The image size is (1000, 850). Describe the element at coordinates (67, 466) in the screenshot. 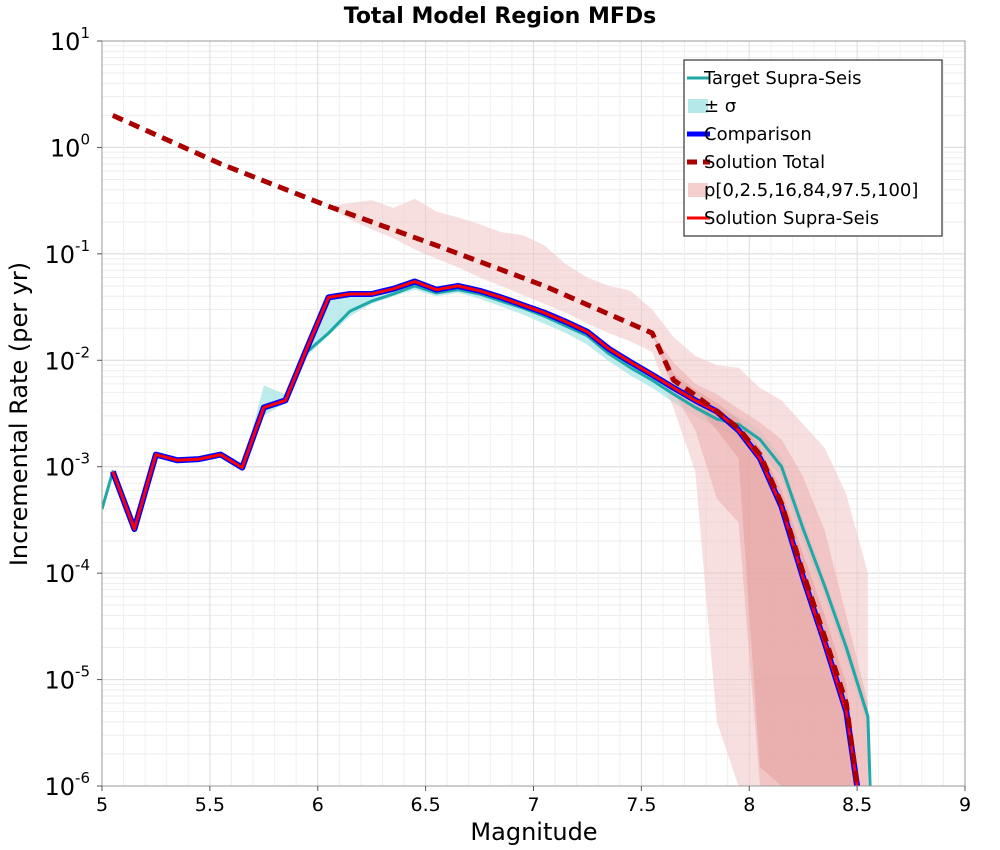

I see `y-tick-label: 10⁻³` at that location.